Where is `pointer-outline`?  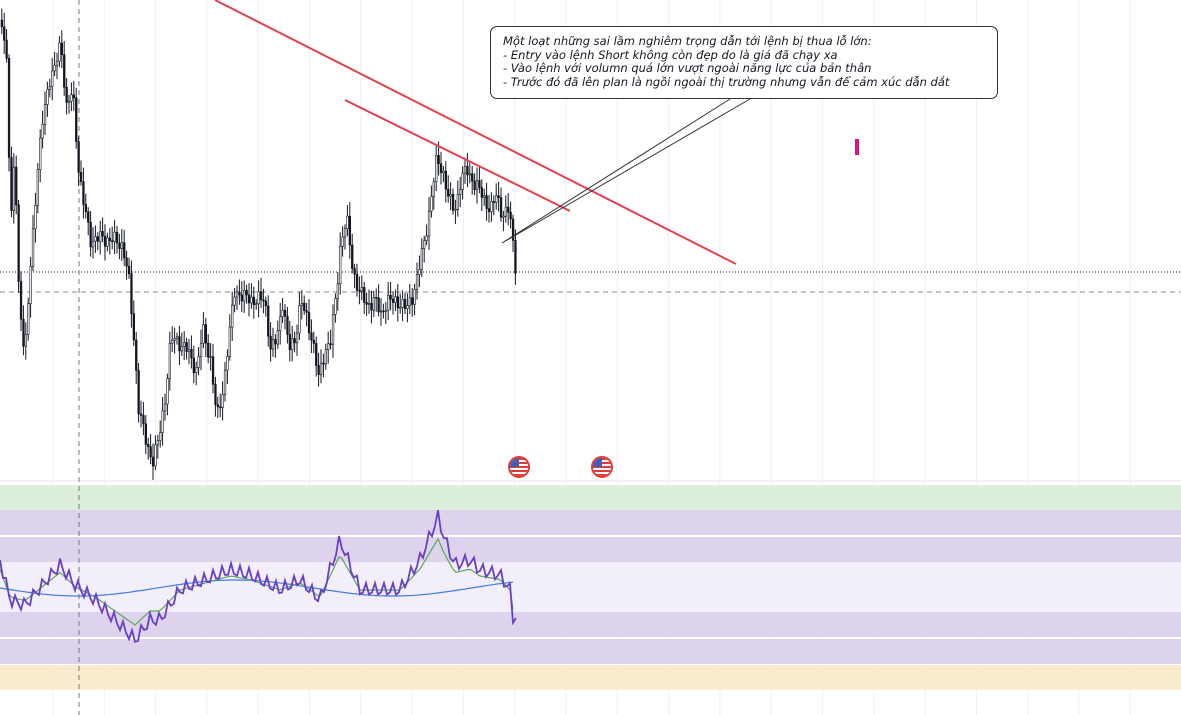 pointer-outline is located at coordinates (626, 171).